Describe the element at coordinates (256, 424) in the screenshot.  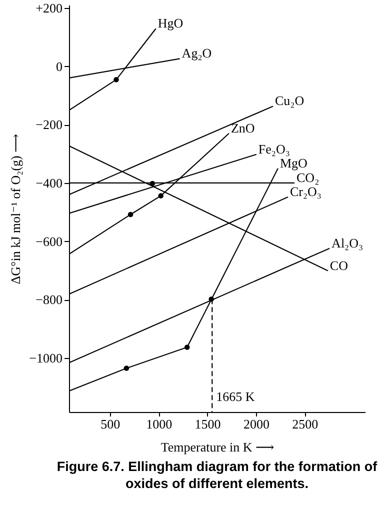
I see `x-tick-label: 2000` at that location.